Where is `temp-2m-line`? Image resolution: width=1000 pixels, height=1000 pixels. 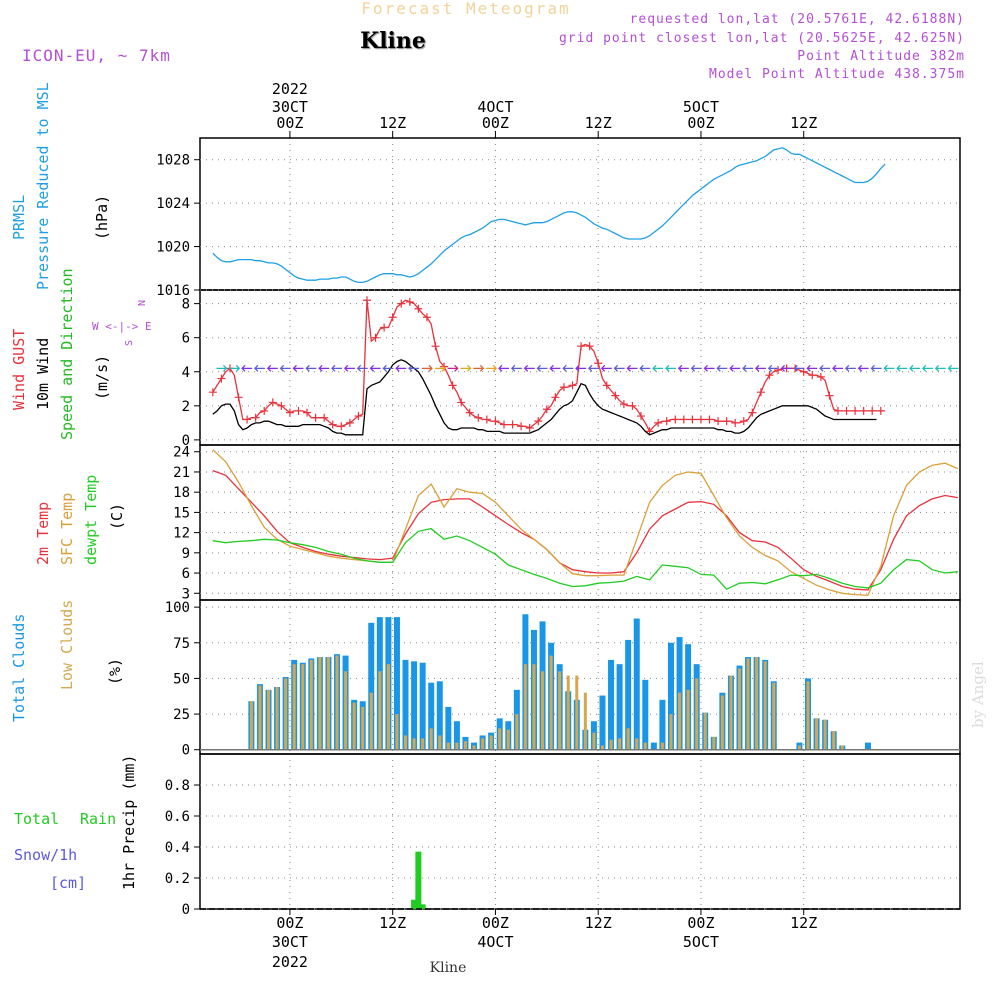
temp-2m-line is located at coordinates (585, 530).